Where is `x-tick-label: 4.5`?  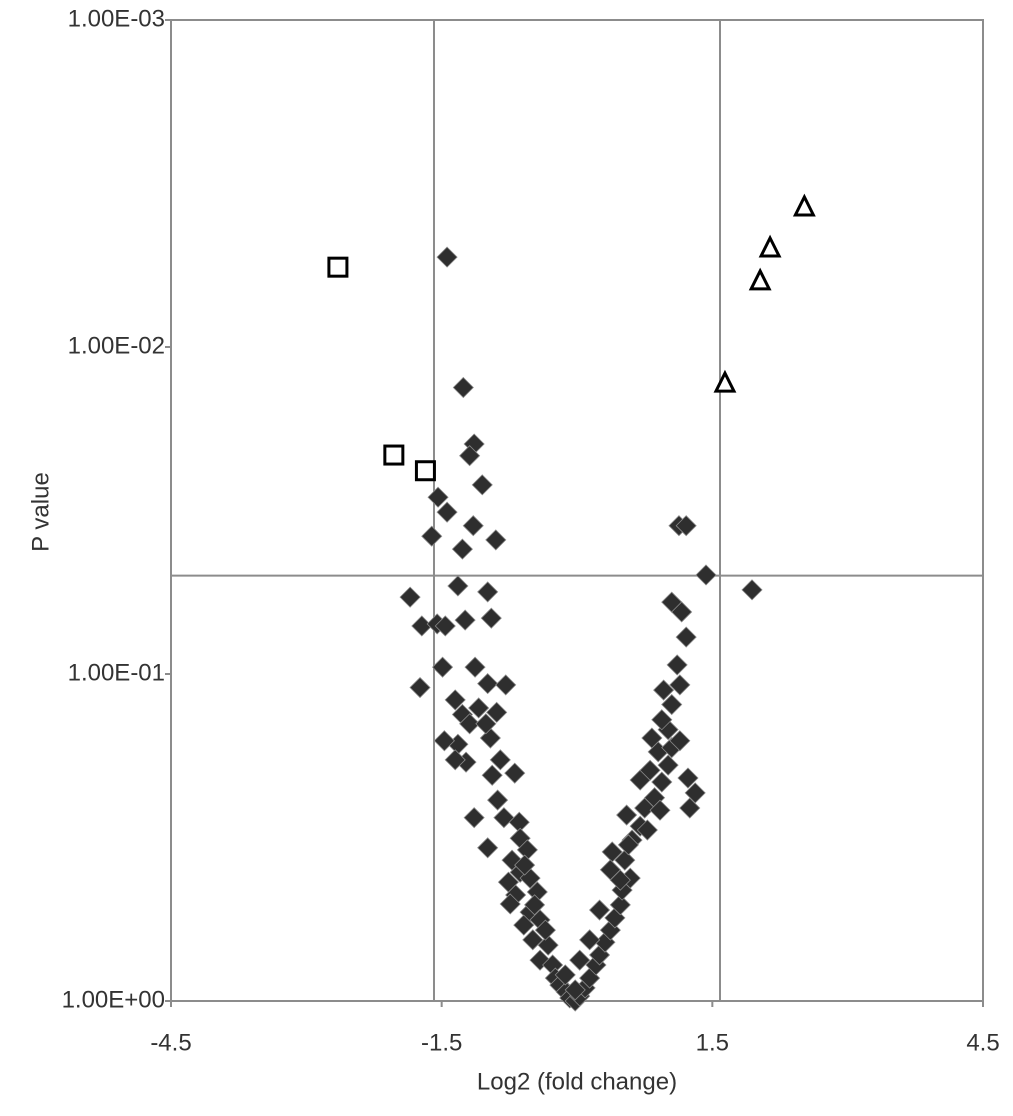 x-tick-label: 4.5 is located at coordinates (982, 1042).